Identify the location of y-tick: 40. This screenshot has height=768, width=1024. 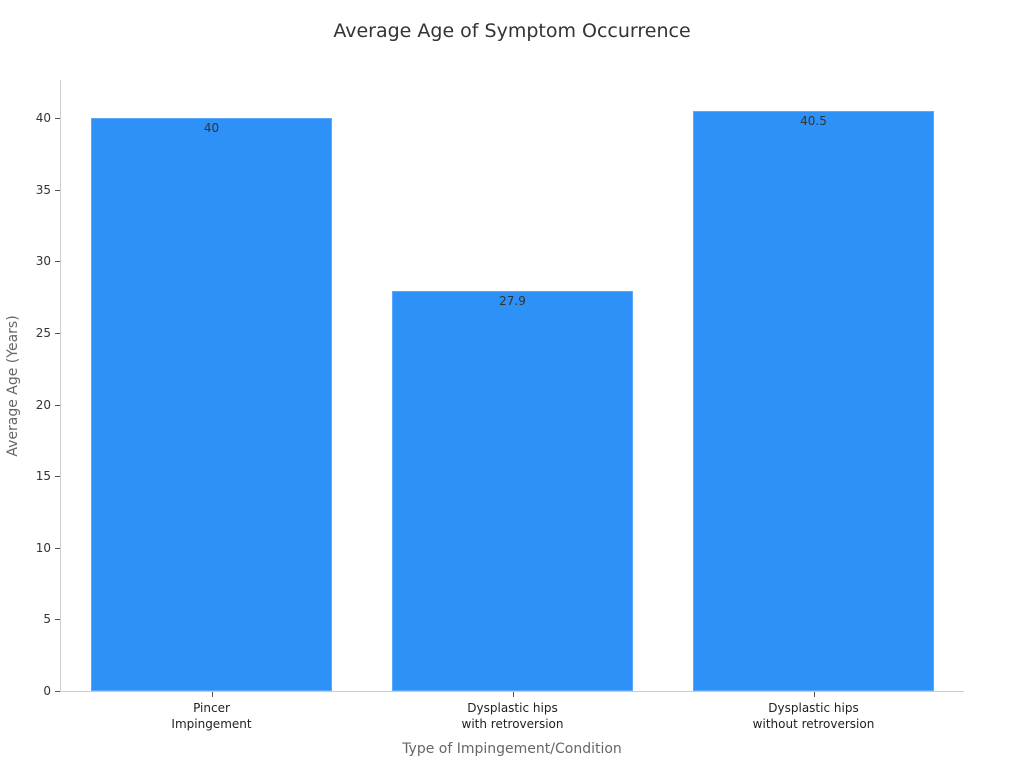
(30, 118).